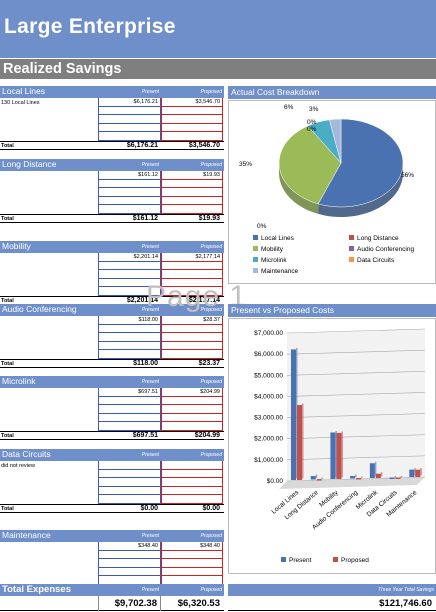 The height and width of the screenshot is (612, 436). Describe the element at coordinates (207, 435) in the screenshot. I see `total-proposed: $204.99` at that location.